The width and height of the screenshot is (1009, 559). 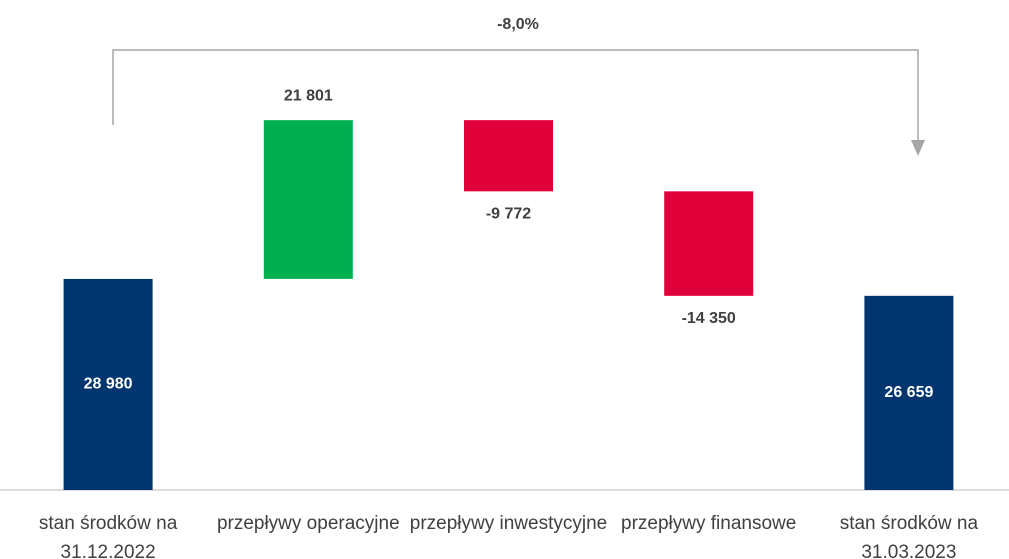 What do you see at coordinates (508, 214) in the screenshot?
I see `value-label: -9 772` at bounding box center [508, 214].